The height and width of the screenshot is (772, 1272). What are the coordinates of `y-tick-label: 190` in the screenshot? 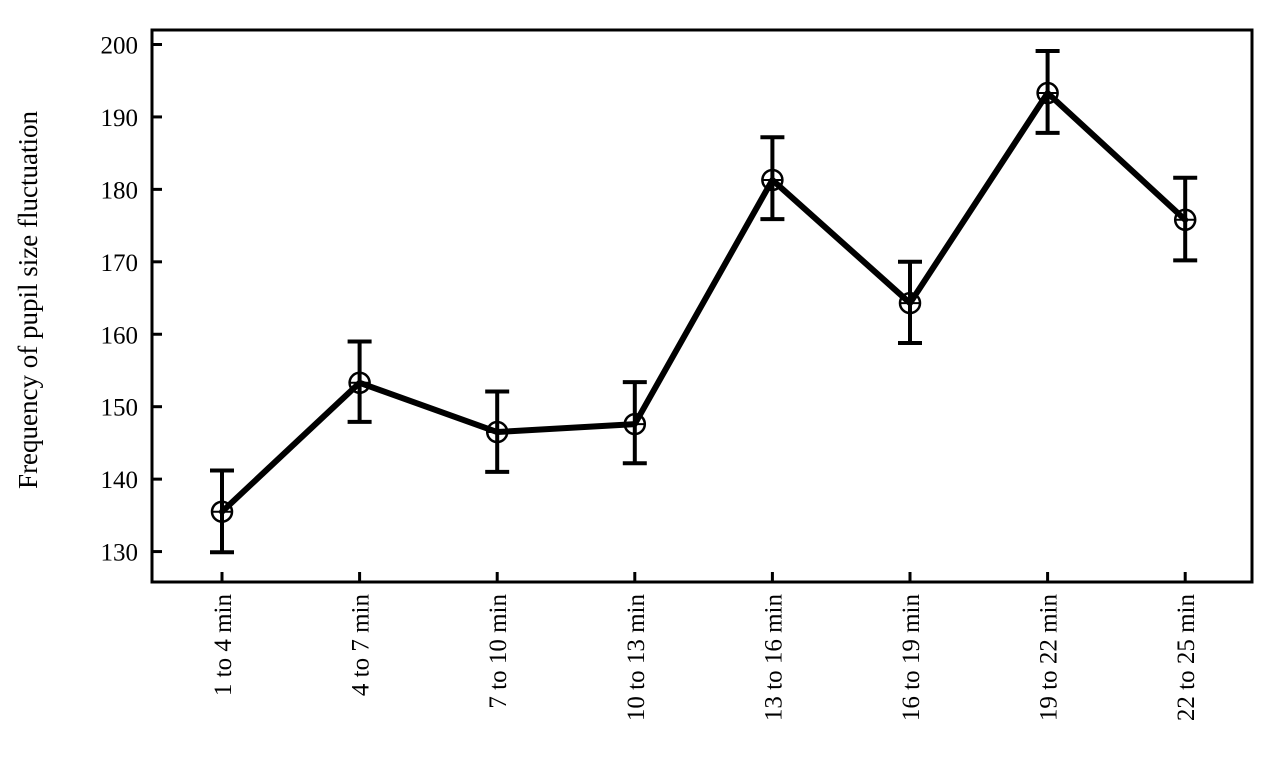 It's located at (120, 118).